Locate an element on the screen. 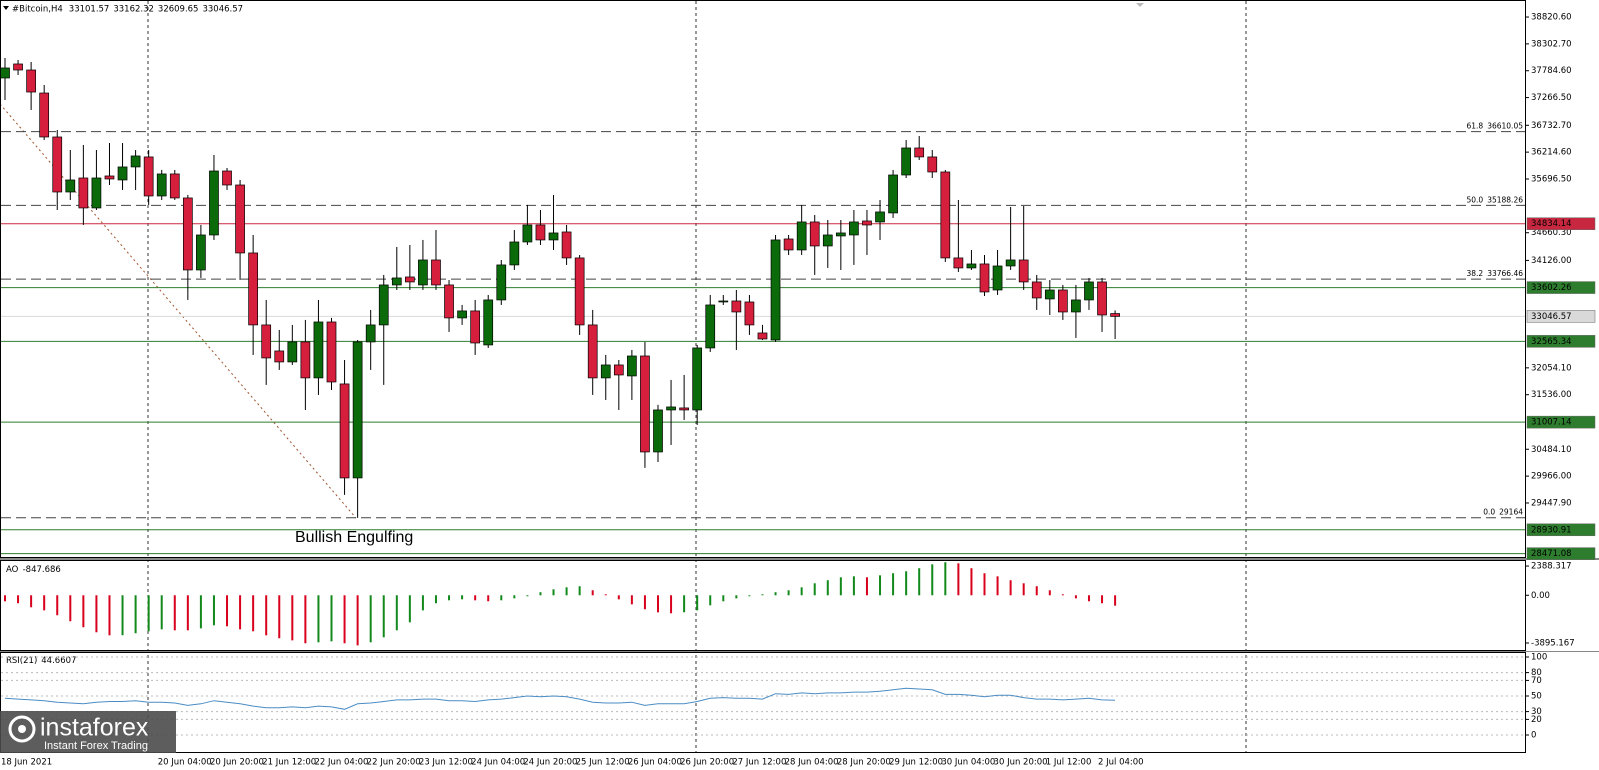  rsi-line is located at coordinates (560, 698).